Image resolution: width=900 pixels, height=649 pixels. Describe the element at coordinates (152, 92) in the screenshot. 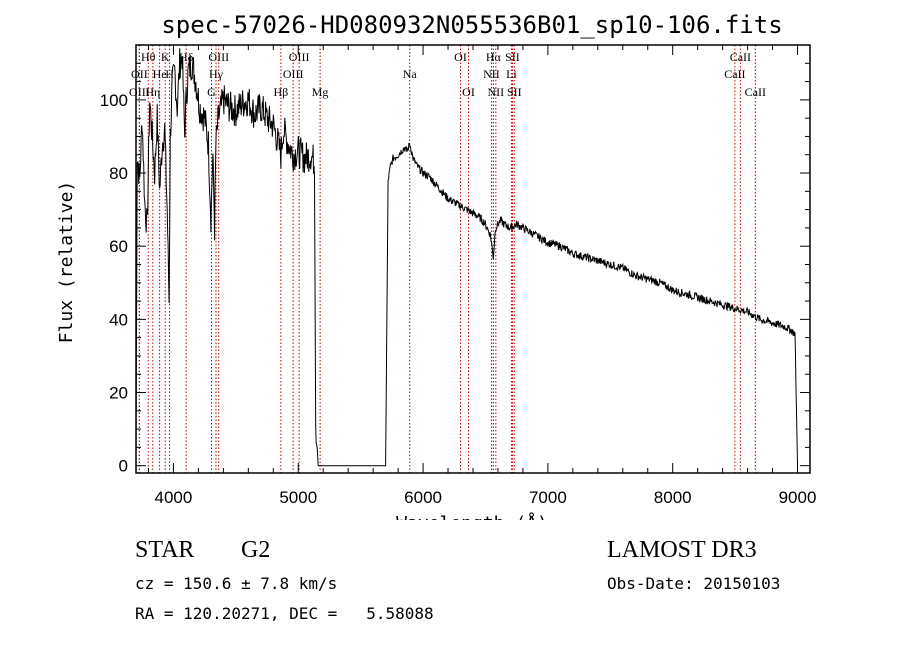

I see `emission-line-label: Hη` at that location.